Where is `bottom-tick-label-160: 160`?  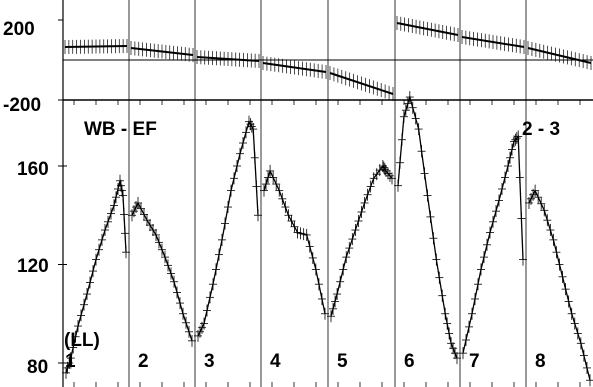
bottom-tick-label-160: 160 is located at coordinates (33, 169).